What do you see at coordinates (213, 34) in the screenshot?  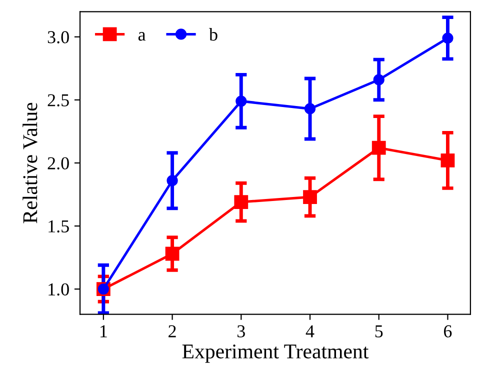 I see `legend-label: b` at bounding box center [213, 34].